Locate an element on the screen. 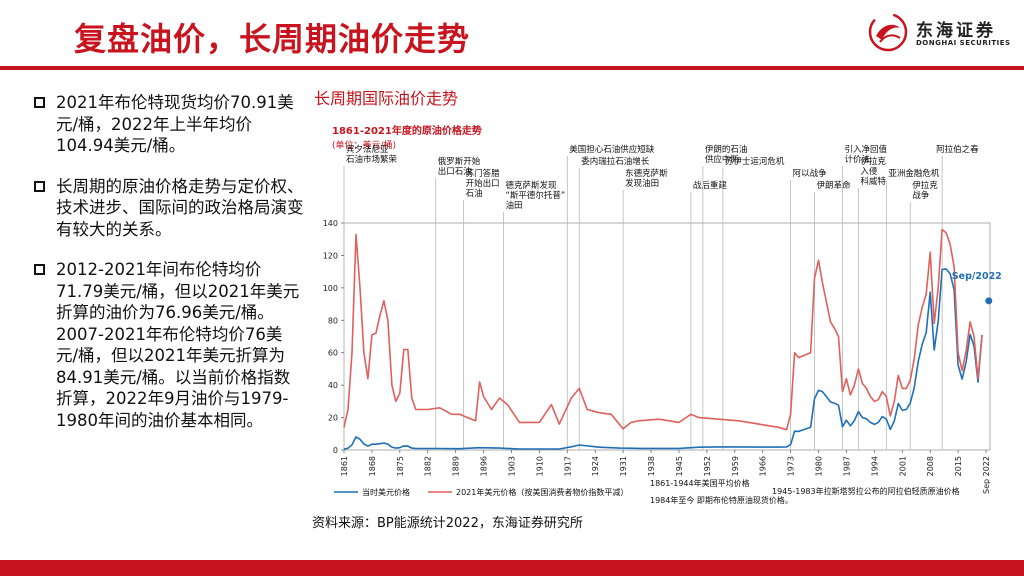 This screenshot has height=576, width=1024. legend-label-real: 2021年美元价格（按美国消费者物价指数平减） is located at coordinates (542, 492).